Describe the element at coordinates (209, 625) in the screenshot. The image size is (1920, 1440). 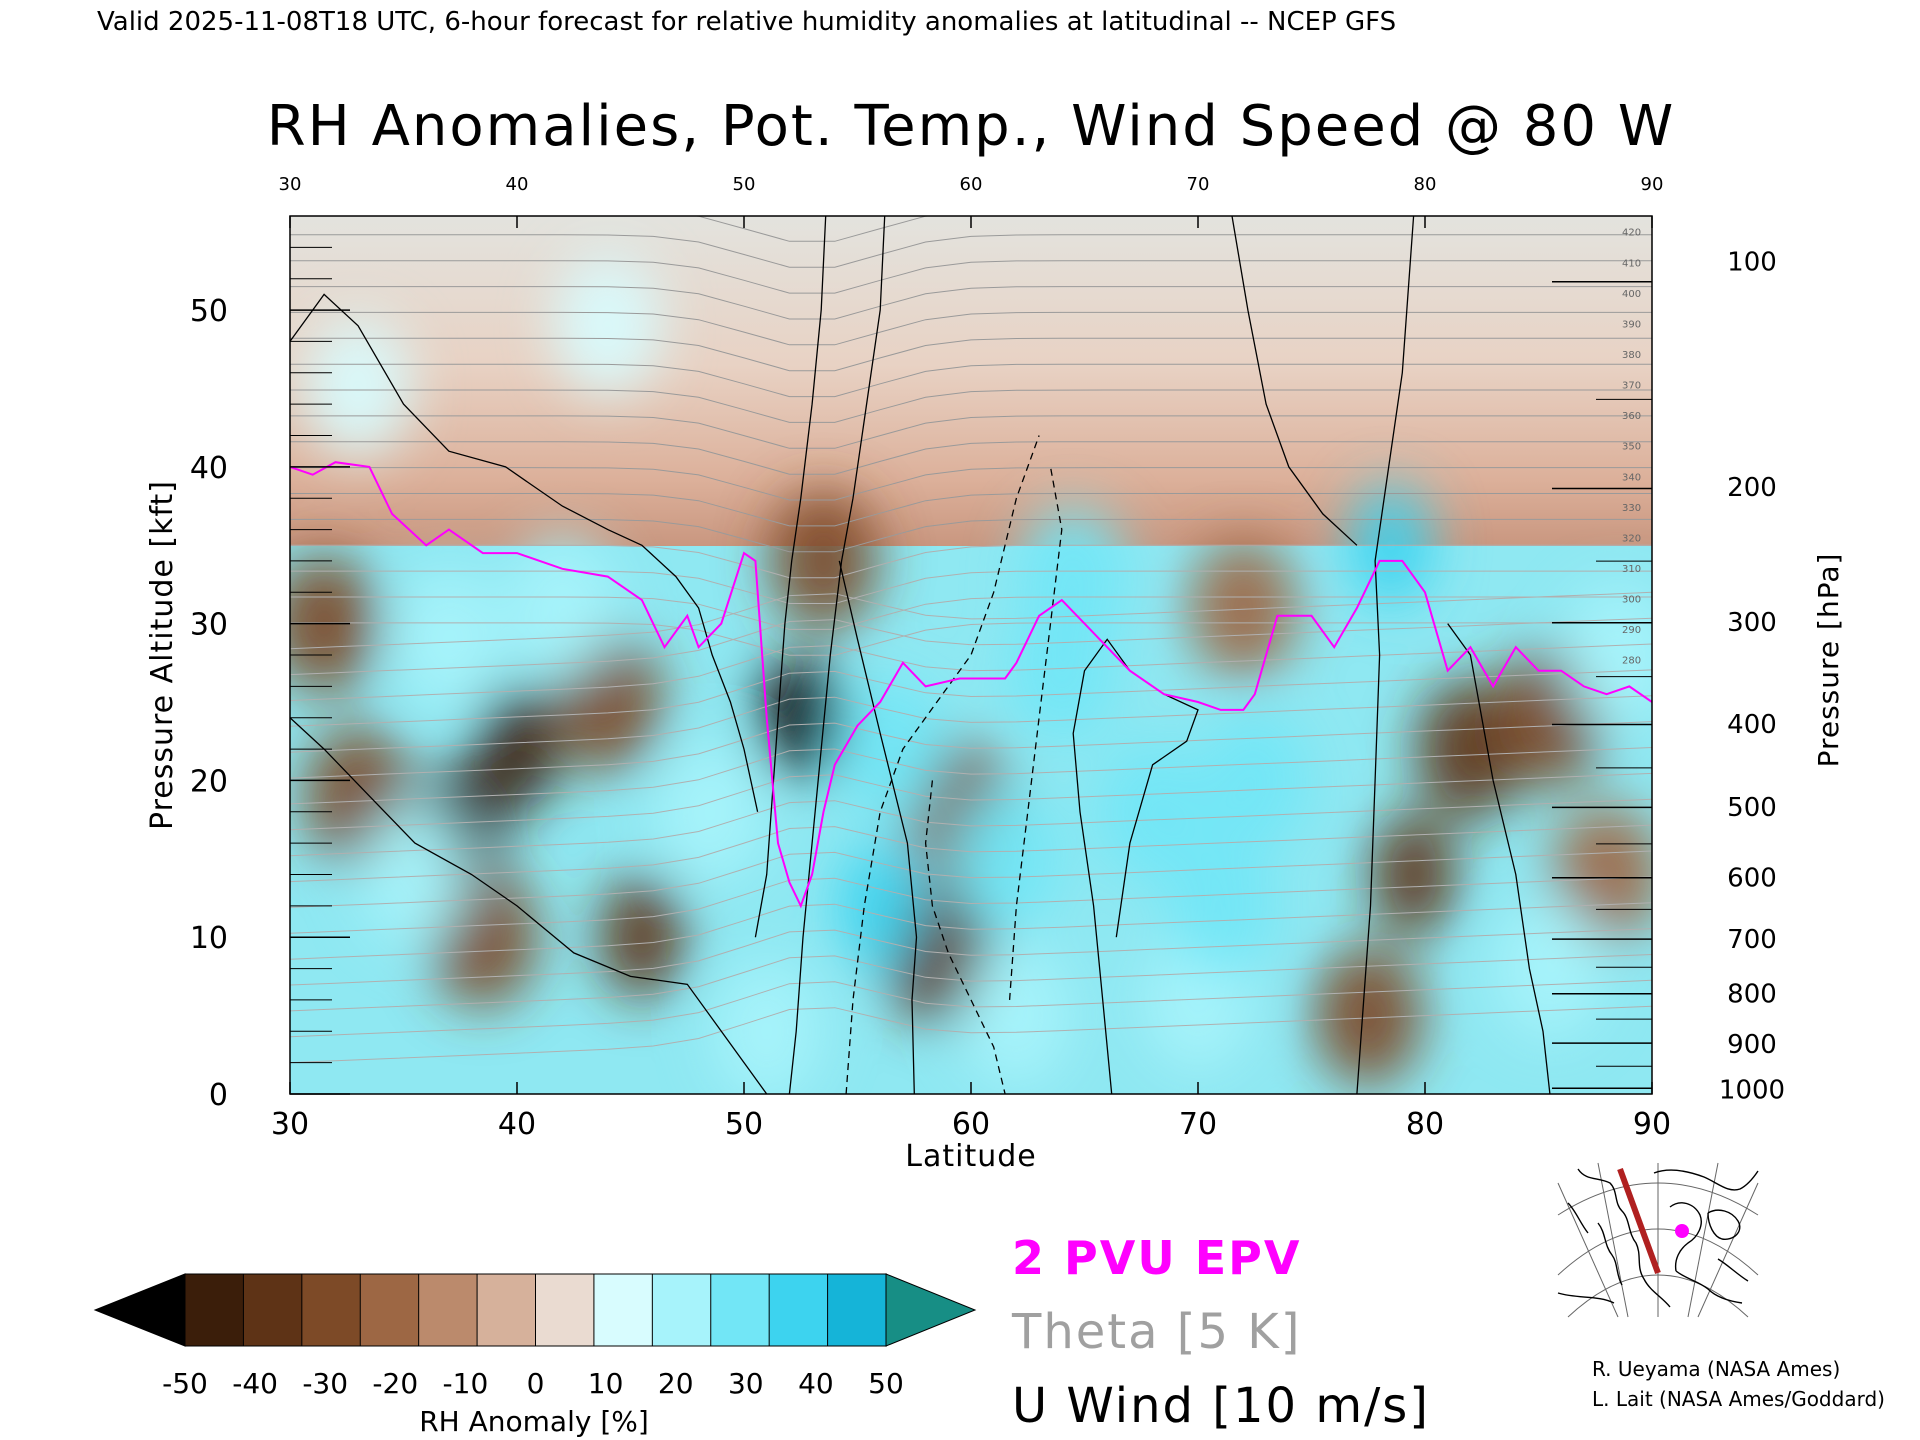
I see `y-tick-label-30: 30` at that location.